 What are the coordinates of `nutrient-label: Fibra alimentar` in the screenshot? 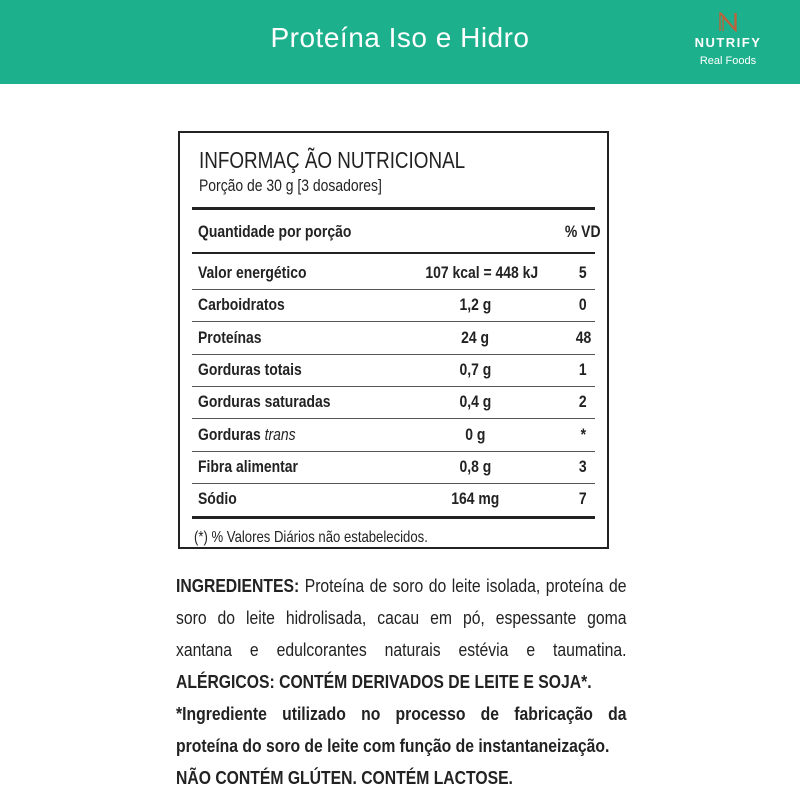 It's located at (248, 466).